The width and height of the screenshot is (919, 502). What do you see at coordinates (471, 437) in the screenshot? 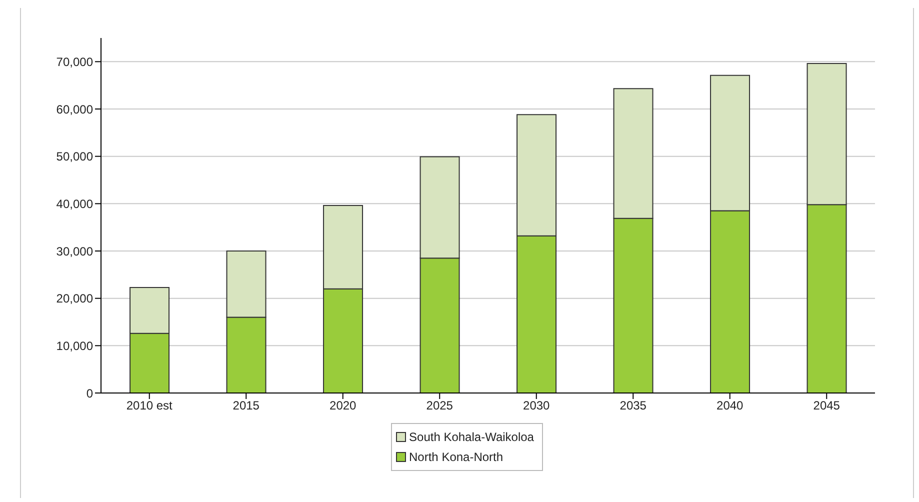
I see `legend-label: South Kohala-Waikoloa` at bounding box center [471, 437].